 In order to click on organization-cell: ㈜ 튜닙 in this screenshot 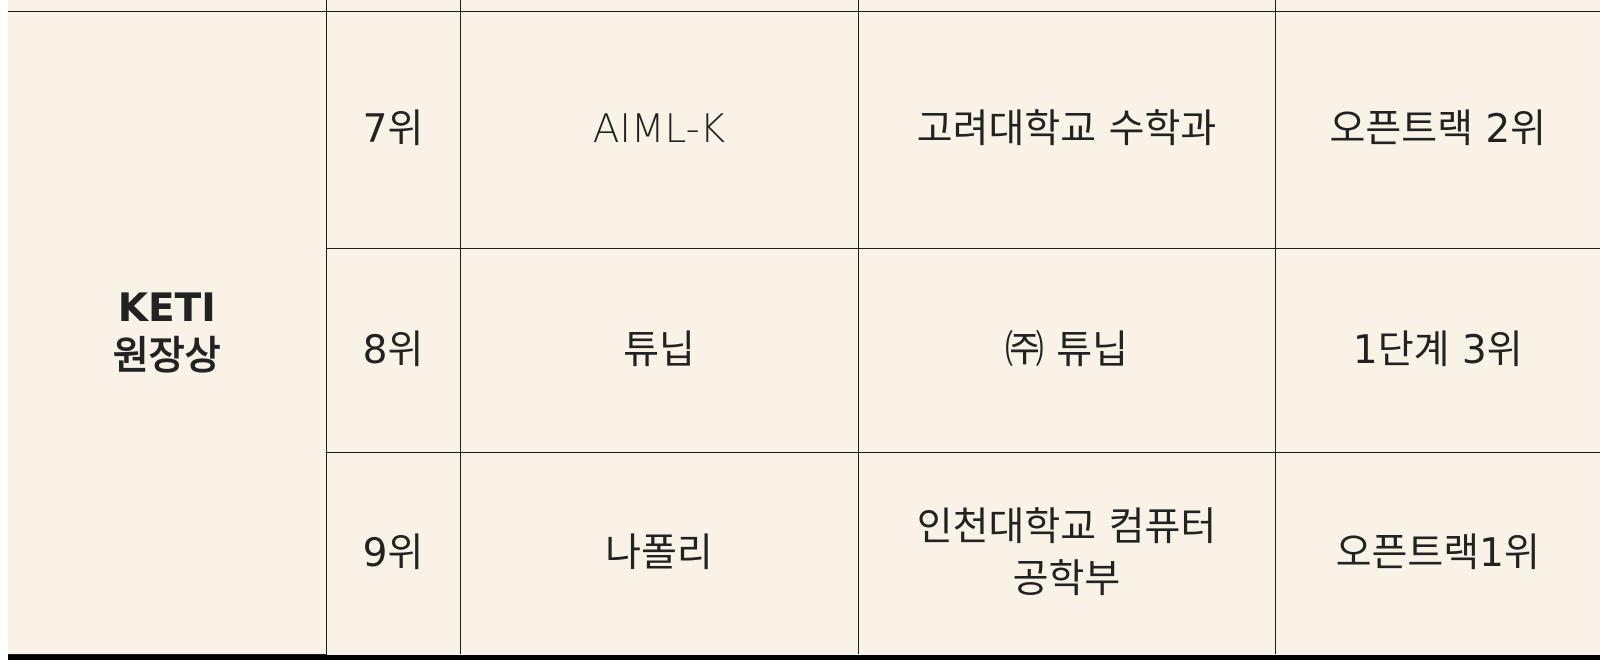, I will do `click(1066, 350)`.